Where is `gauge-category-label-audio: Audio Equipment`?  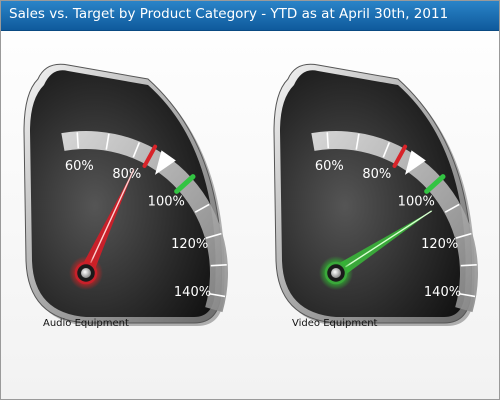
gauge-category-label-audio: Audio Equipment is located at coordinates (86, 323).